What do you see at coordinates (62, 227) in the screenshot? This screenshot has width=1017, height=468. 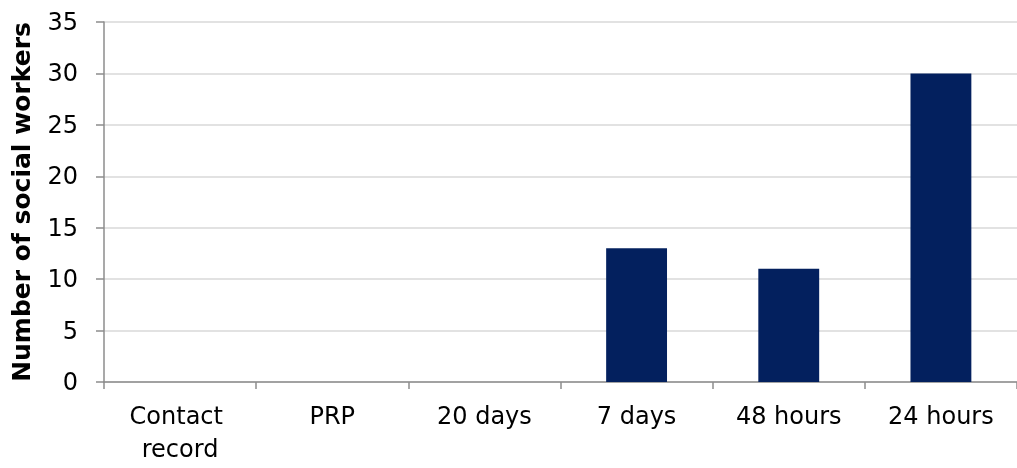 I see `y-tick-label: 15` at bounding box center [62, 227].